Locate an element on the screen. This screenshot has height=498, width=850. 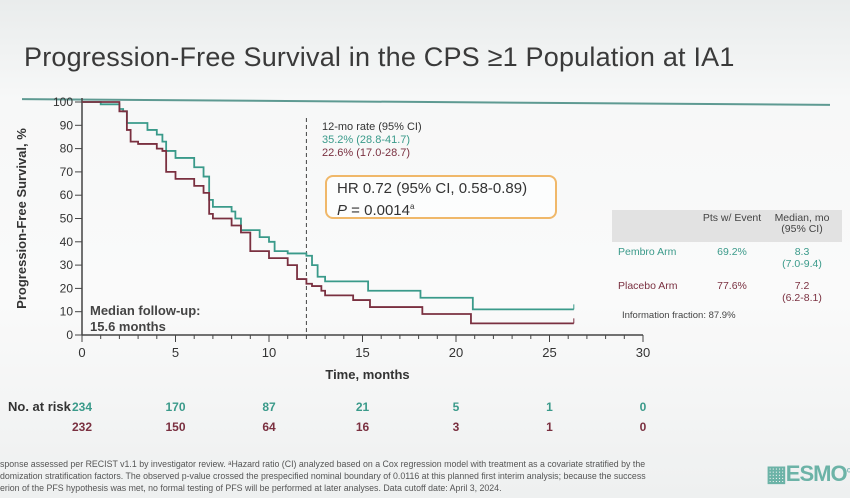
hr-text: HR 0.72 (95% CI, 0.58-0.89) is located at coordinates (432, 188).